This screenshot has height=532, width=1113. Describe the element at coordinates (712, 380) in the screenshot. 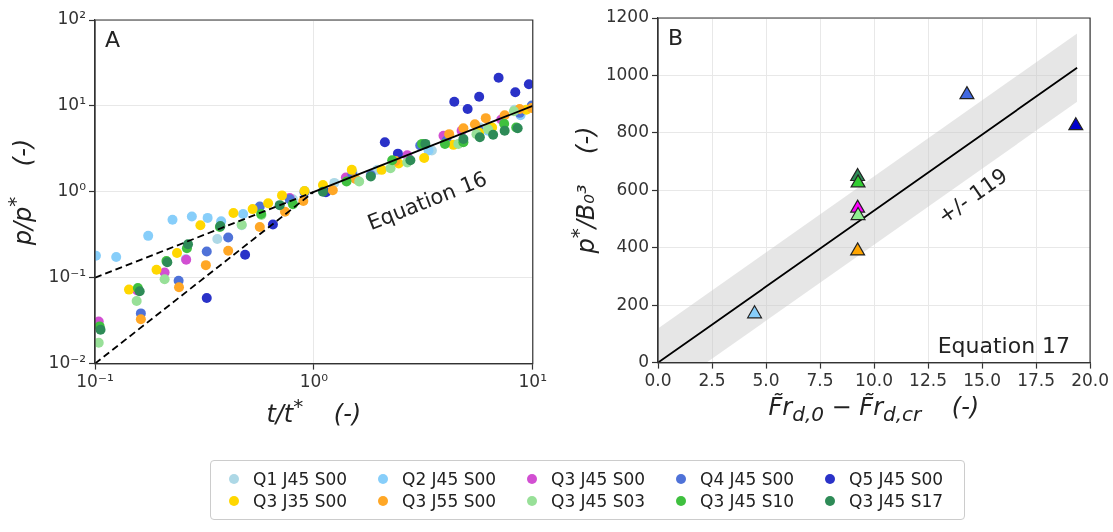

I see `x-tick-label: 2.5` at that location.